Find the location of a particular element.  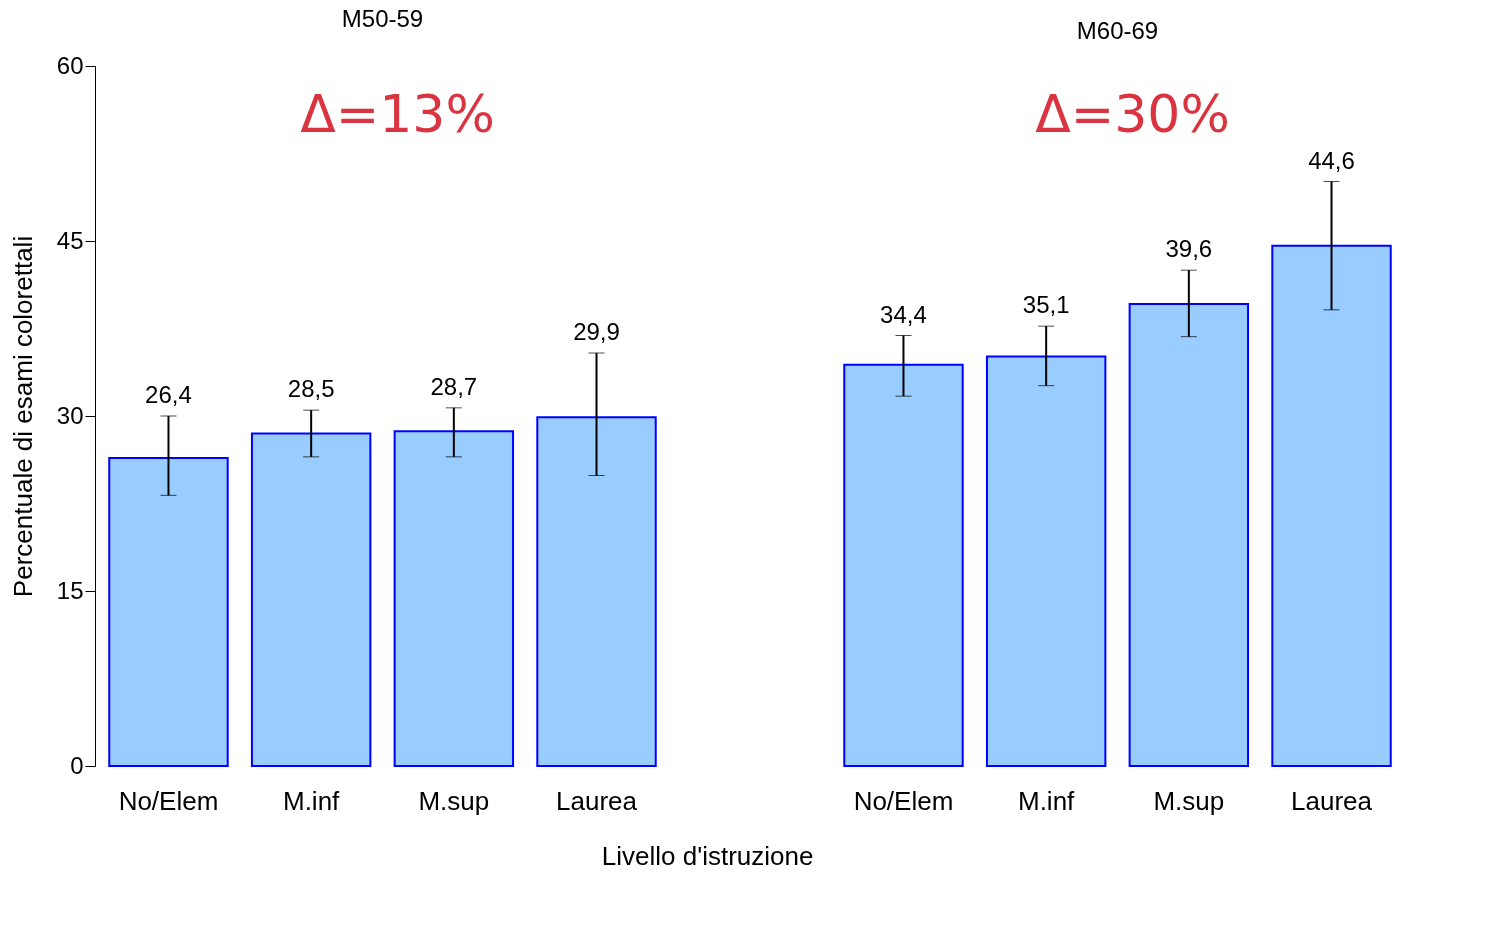

chart-title: M60-69 is located at coordinates (1117, 30).